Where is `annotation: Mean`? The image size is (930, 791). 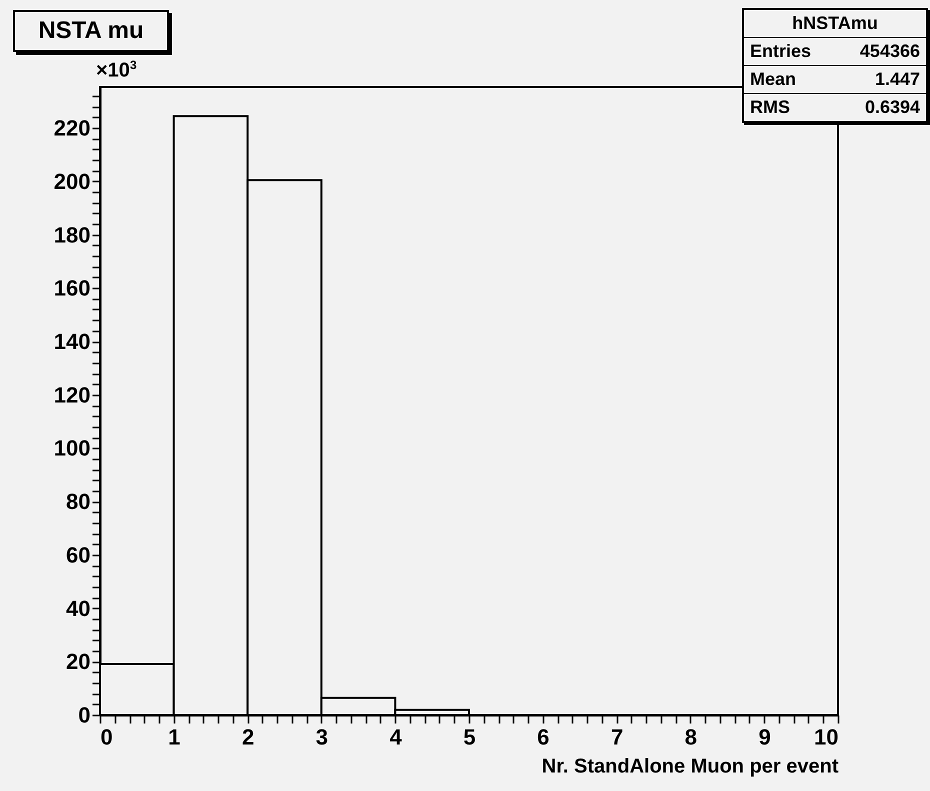 annotation: Mean is located at coordinates (773, 79).